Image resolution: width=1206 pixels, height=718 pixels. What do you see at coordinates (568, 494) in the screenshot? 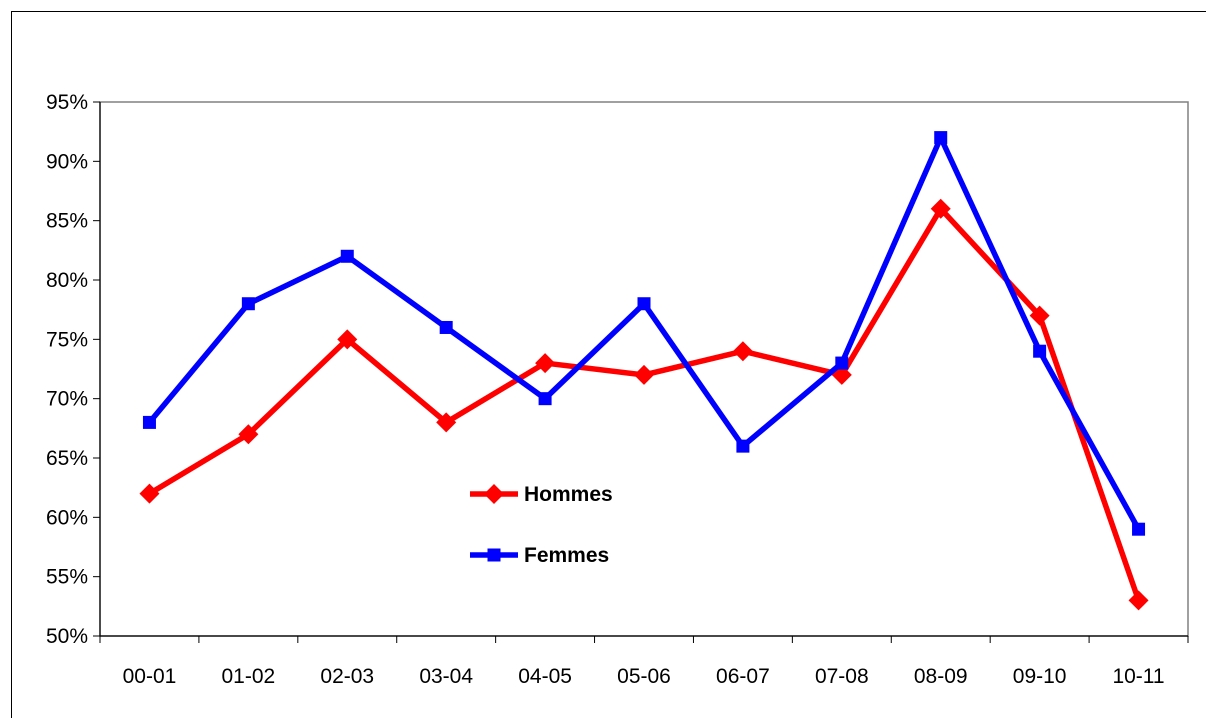
I see `legend-label-hommes: Hommes` at bounding box center [568, 494].